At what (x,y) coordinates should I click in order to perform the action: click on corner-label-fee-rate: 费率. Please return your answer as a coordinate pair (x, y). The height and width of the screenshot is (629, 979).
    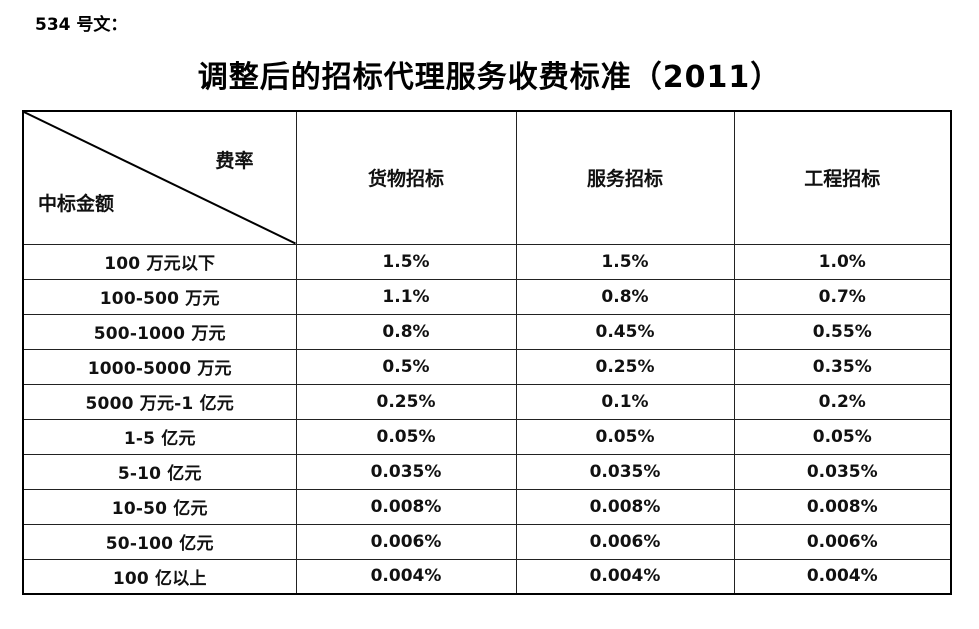
    Looking at the image, I should click on (234, 161).